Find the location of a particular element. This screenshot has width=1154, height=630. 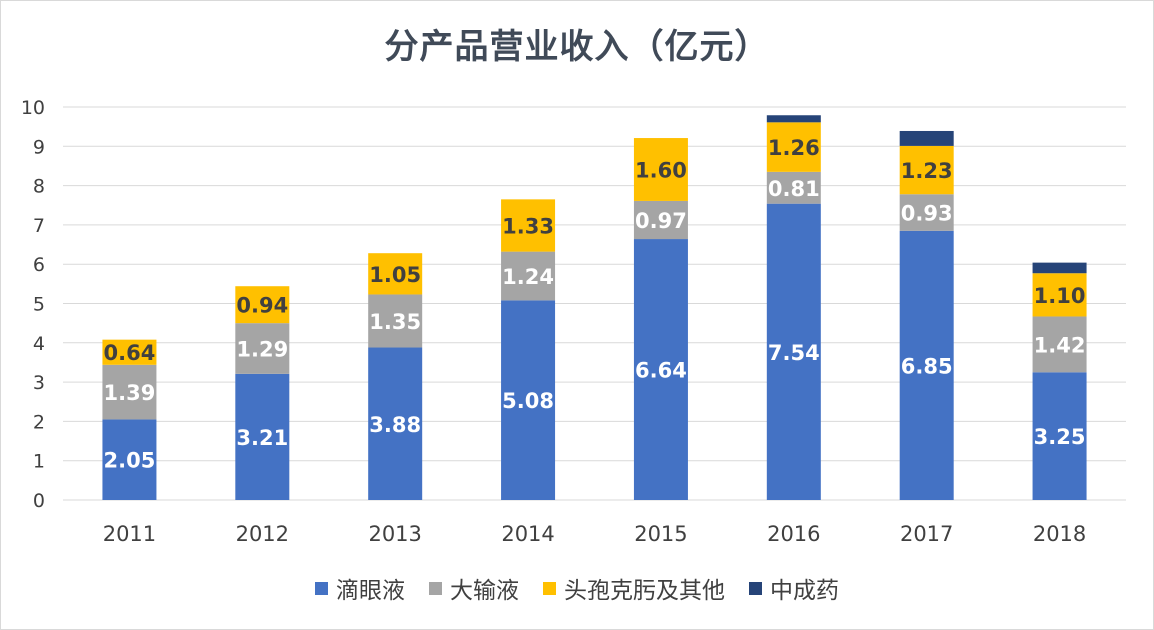

x-tick-label: 2018 is located at coordinates (1059, 534).